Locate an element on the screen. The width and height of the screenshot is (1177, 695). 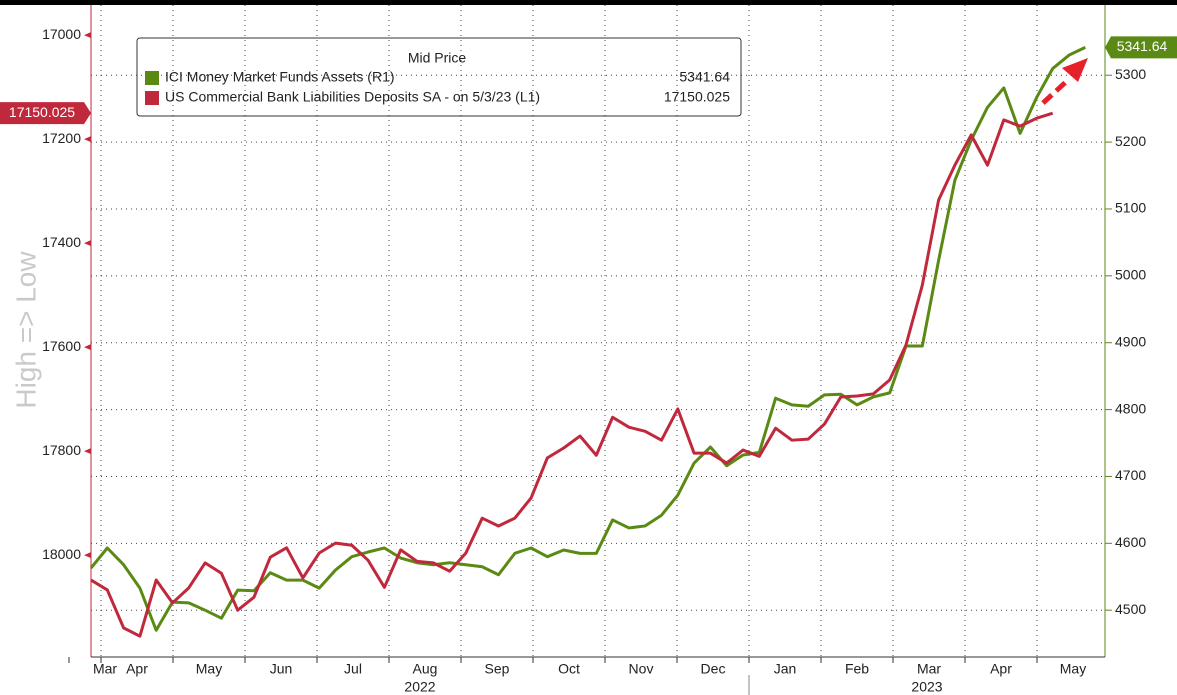
x-tick-label: Jun is located at coordinates (281, 669).